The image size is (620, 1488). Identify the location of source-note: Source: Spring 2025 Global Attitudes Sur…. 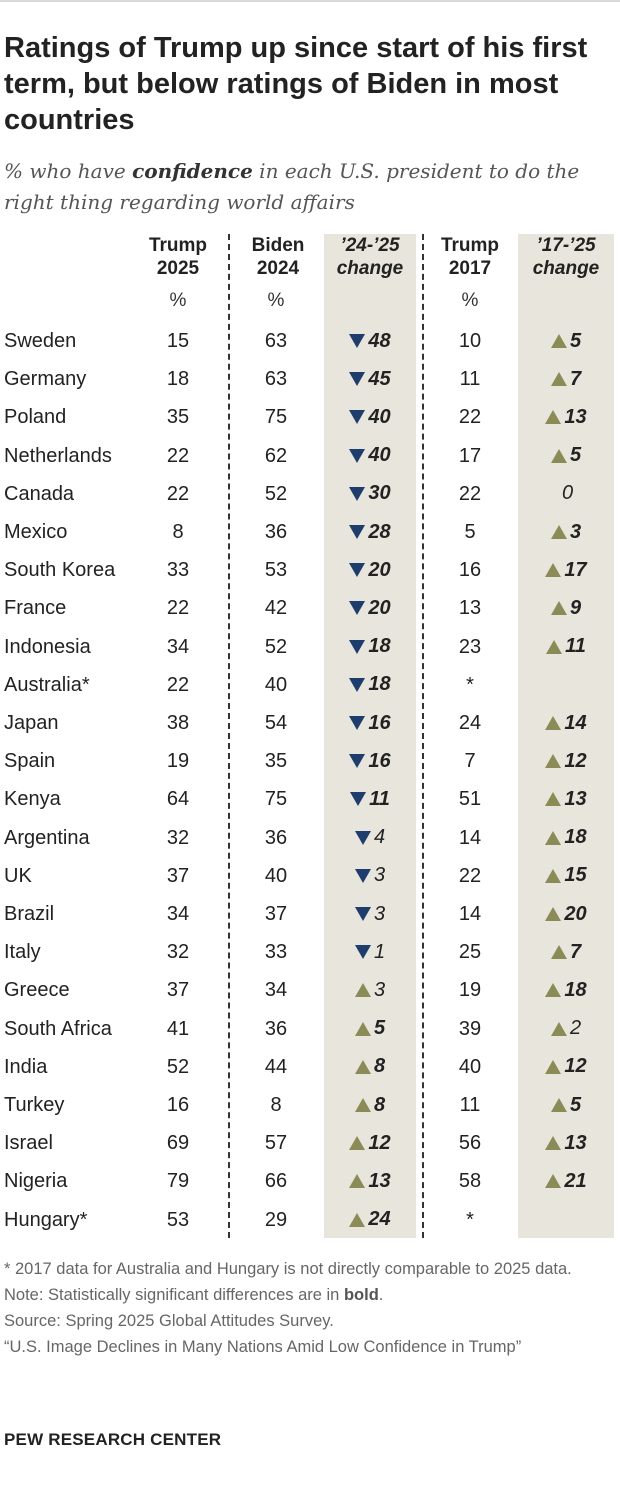
(169, 1321).